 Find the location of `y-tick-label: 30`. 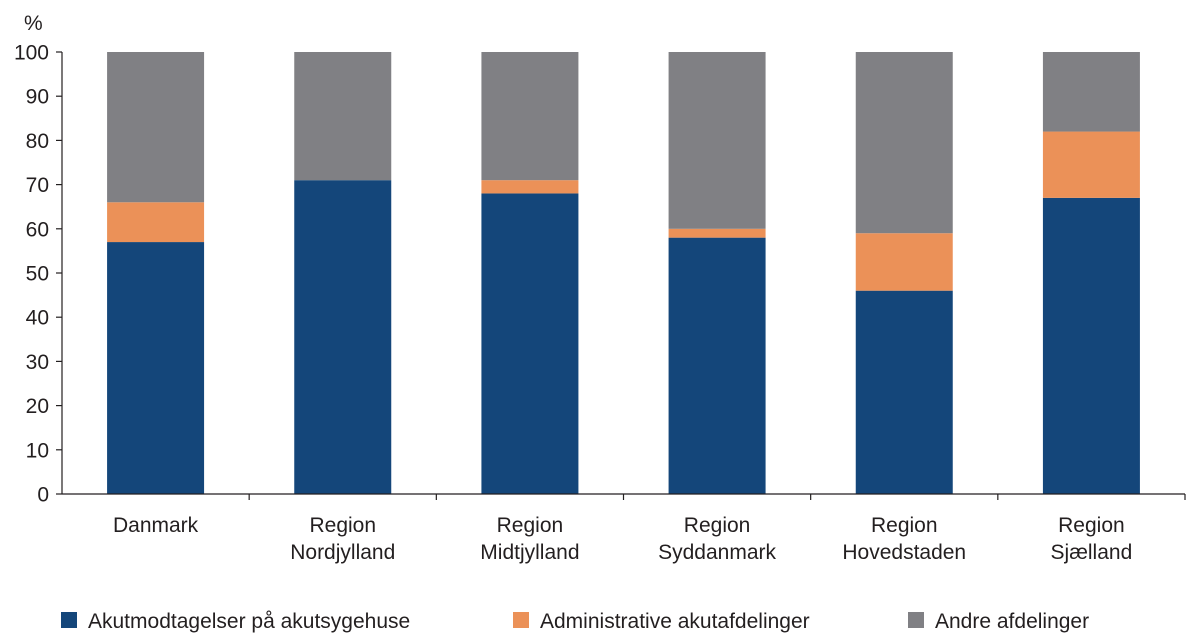

y-tick-label: 30 is located at coordinates (37, 362).